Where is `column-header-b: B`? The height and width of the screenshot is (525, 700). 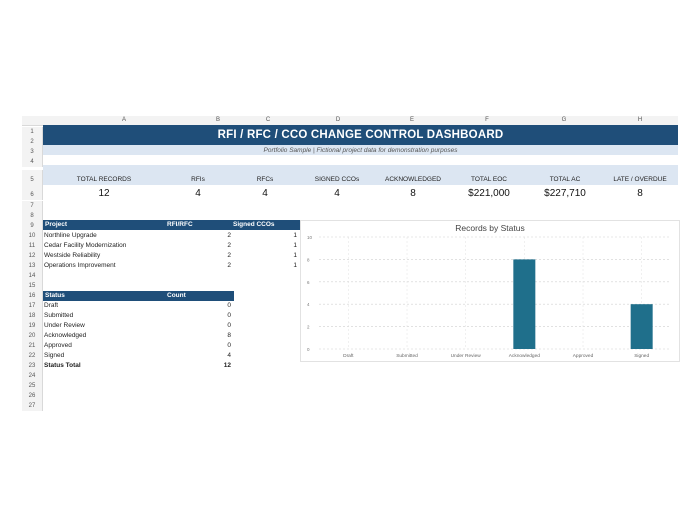
column-header-b: B is located at coordinates (217, 120).